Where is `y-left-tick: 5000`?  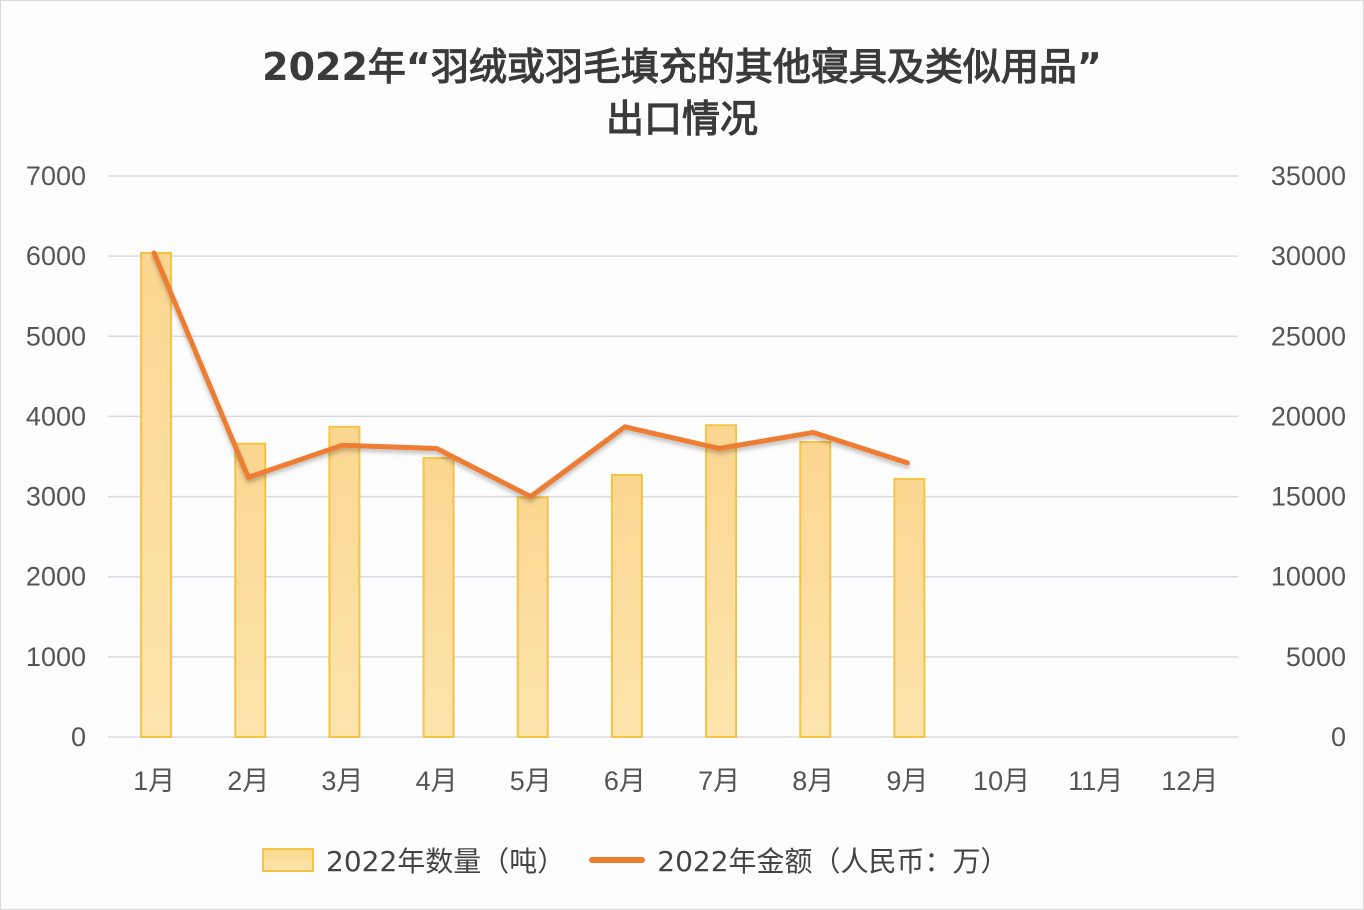
y-left-tick: 5000 is located at coordinates (56, 336).